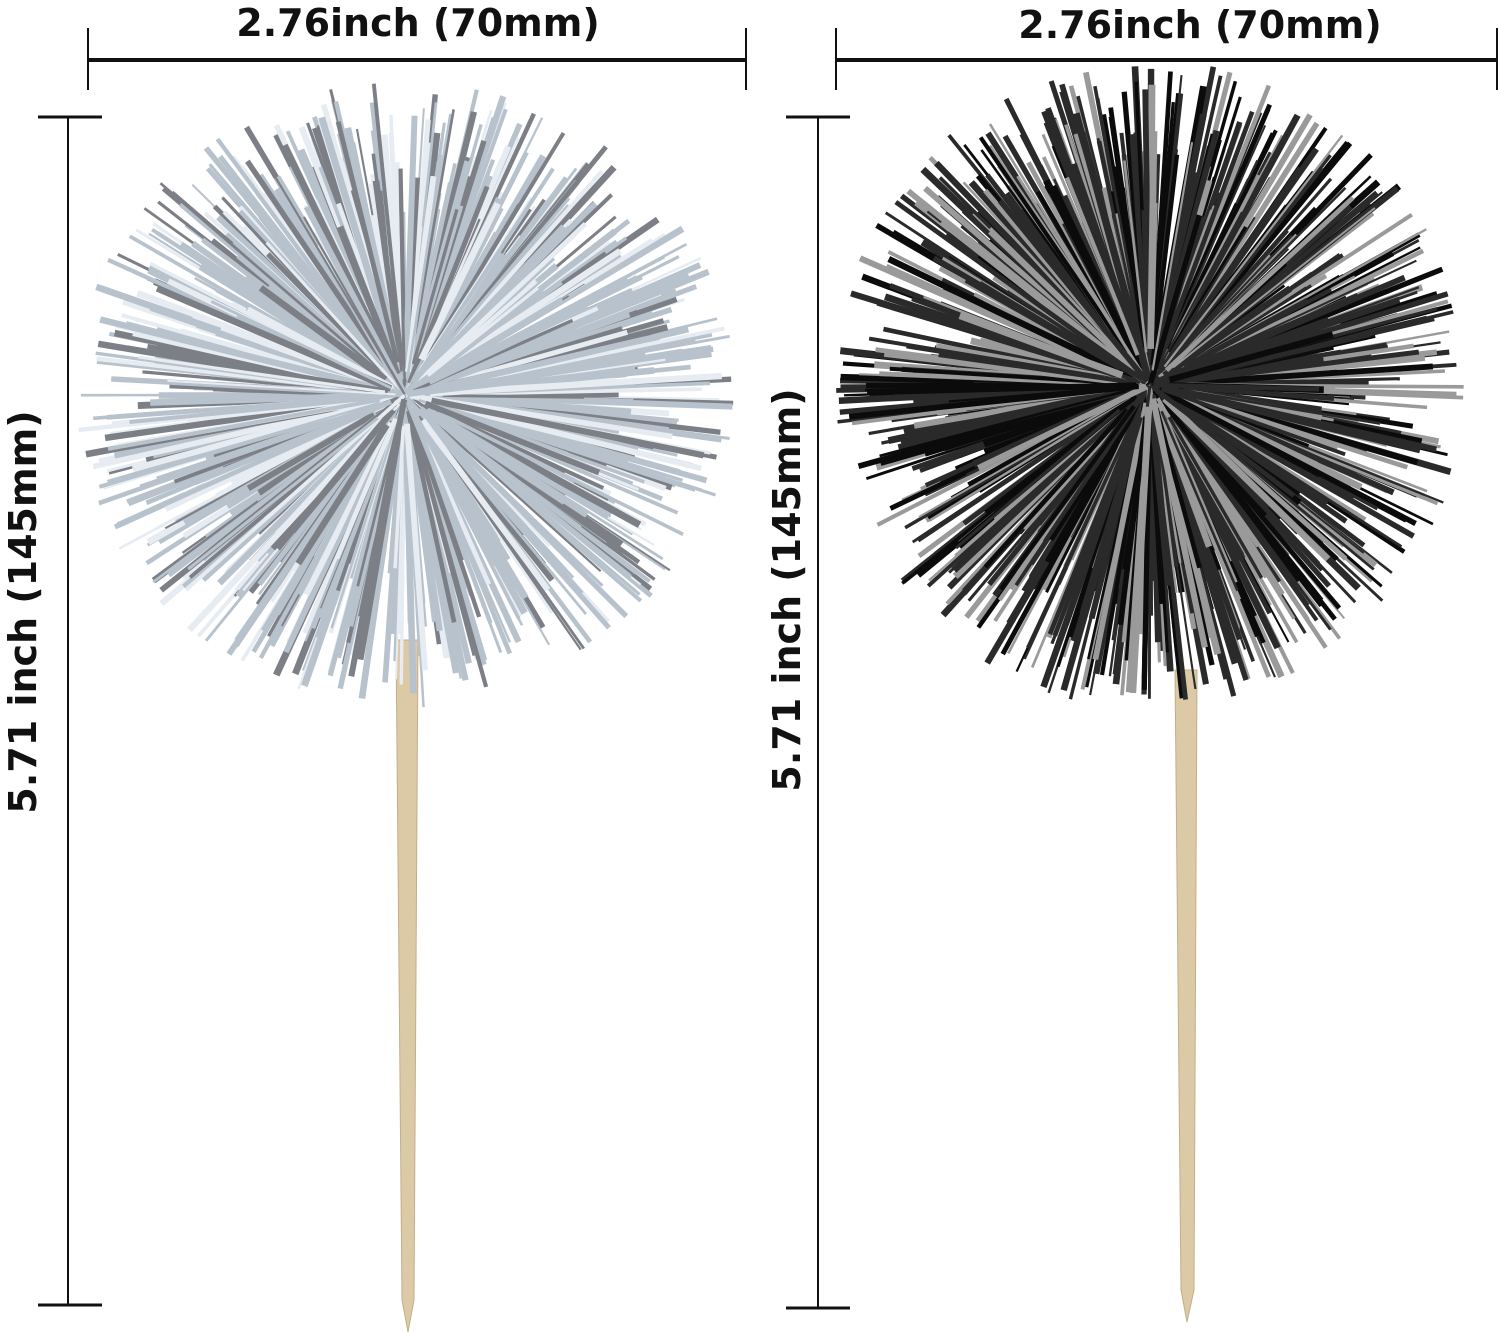 This screenshot has width=1500, height=1335. I want to click on height-dimension-left, so click(70, 711).